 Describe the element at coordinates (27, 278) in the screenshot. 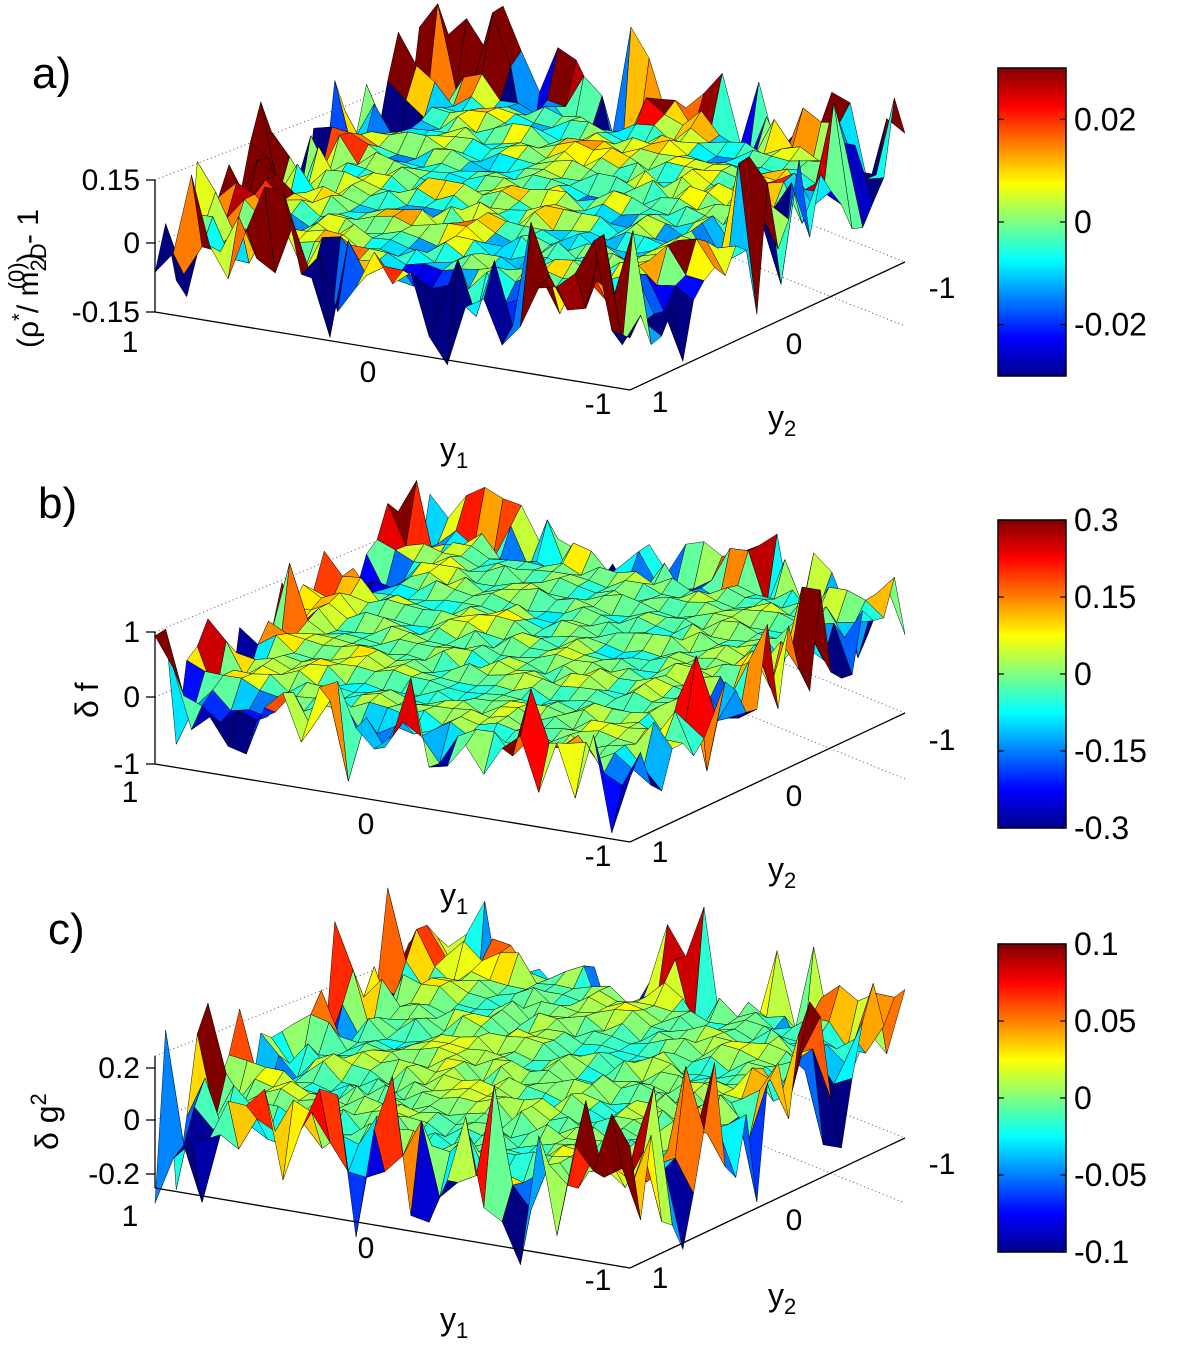

I see `z-axis-label: (ρ*/ m2D(0)) - 1` at that location.